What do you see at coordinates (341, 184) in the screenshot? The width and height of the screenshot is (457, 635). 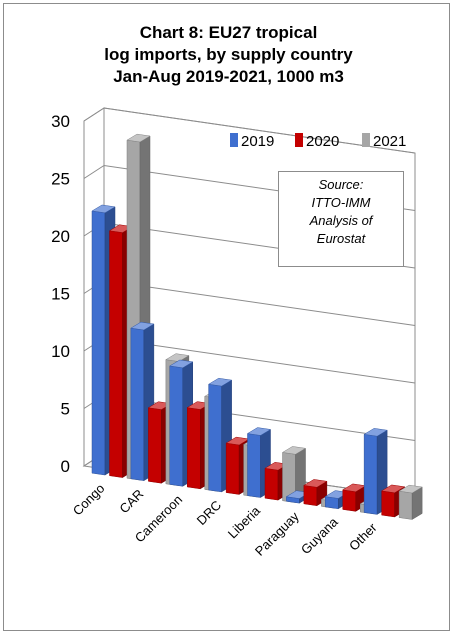 I see `source-line-1: Source:` at bounding box center [341, 184].